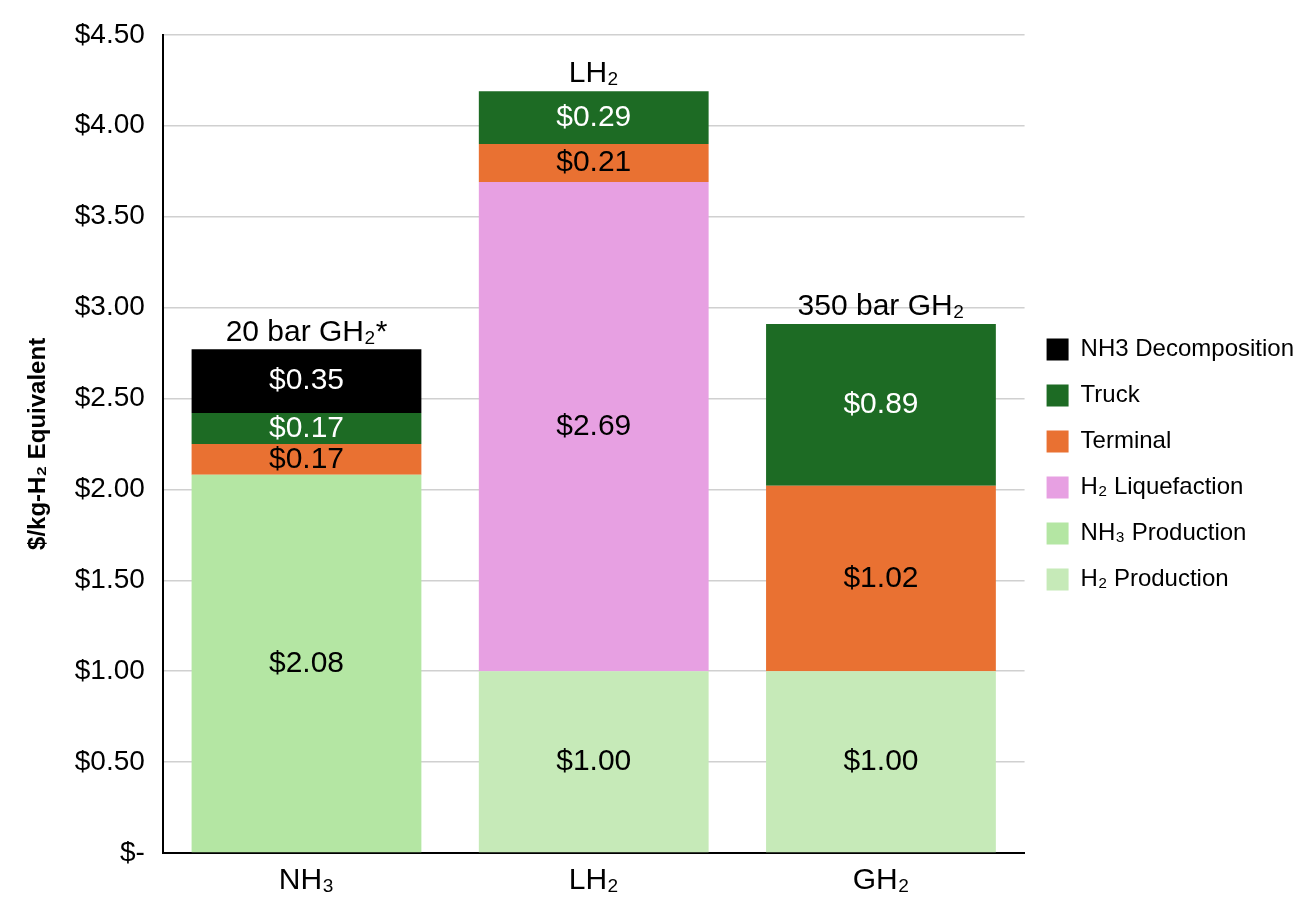 This screenshot has height=919, width=1314. I want to click on y-tick-label: $0.50, so click(109, 760).